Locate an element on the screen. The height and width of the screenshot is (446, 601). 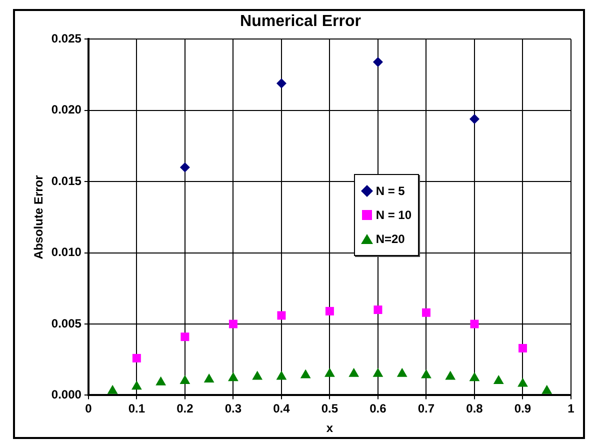
x-tick-label: 0 is located at coordinates (88, 409).